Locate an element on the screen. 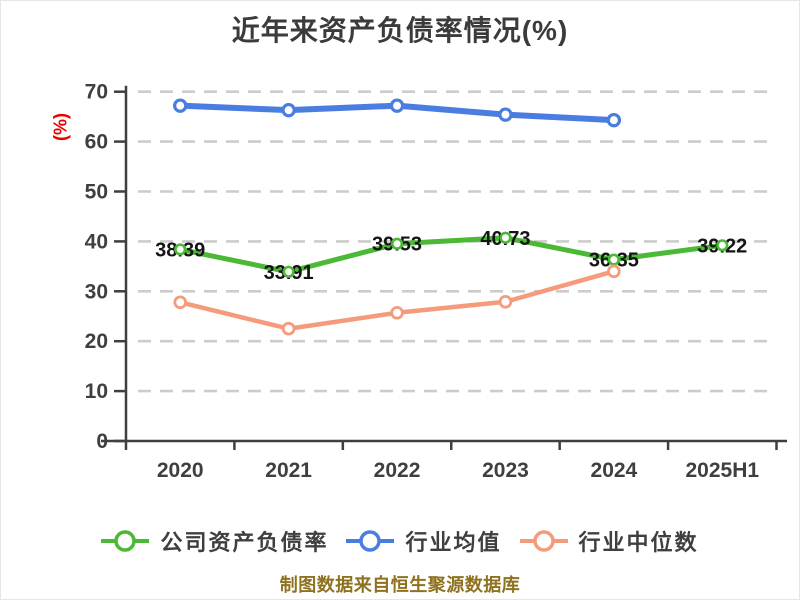 The width and height of the screenshot is (800, 600). legend-item-industry-median: 行业中位数 is located at coordinates (609, 541).